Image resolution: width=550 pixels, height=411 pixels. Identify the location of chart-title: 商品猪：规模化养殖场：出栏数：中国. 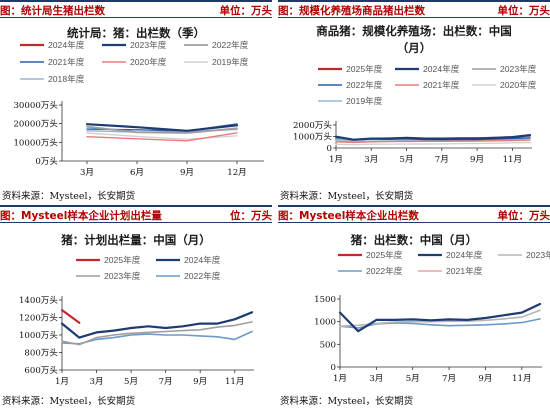
(414, 31).